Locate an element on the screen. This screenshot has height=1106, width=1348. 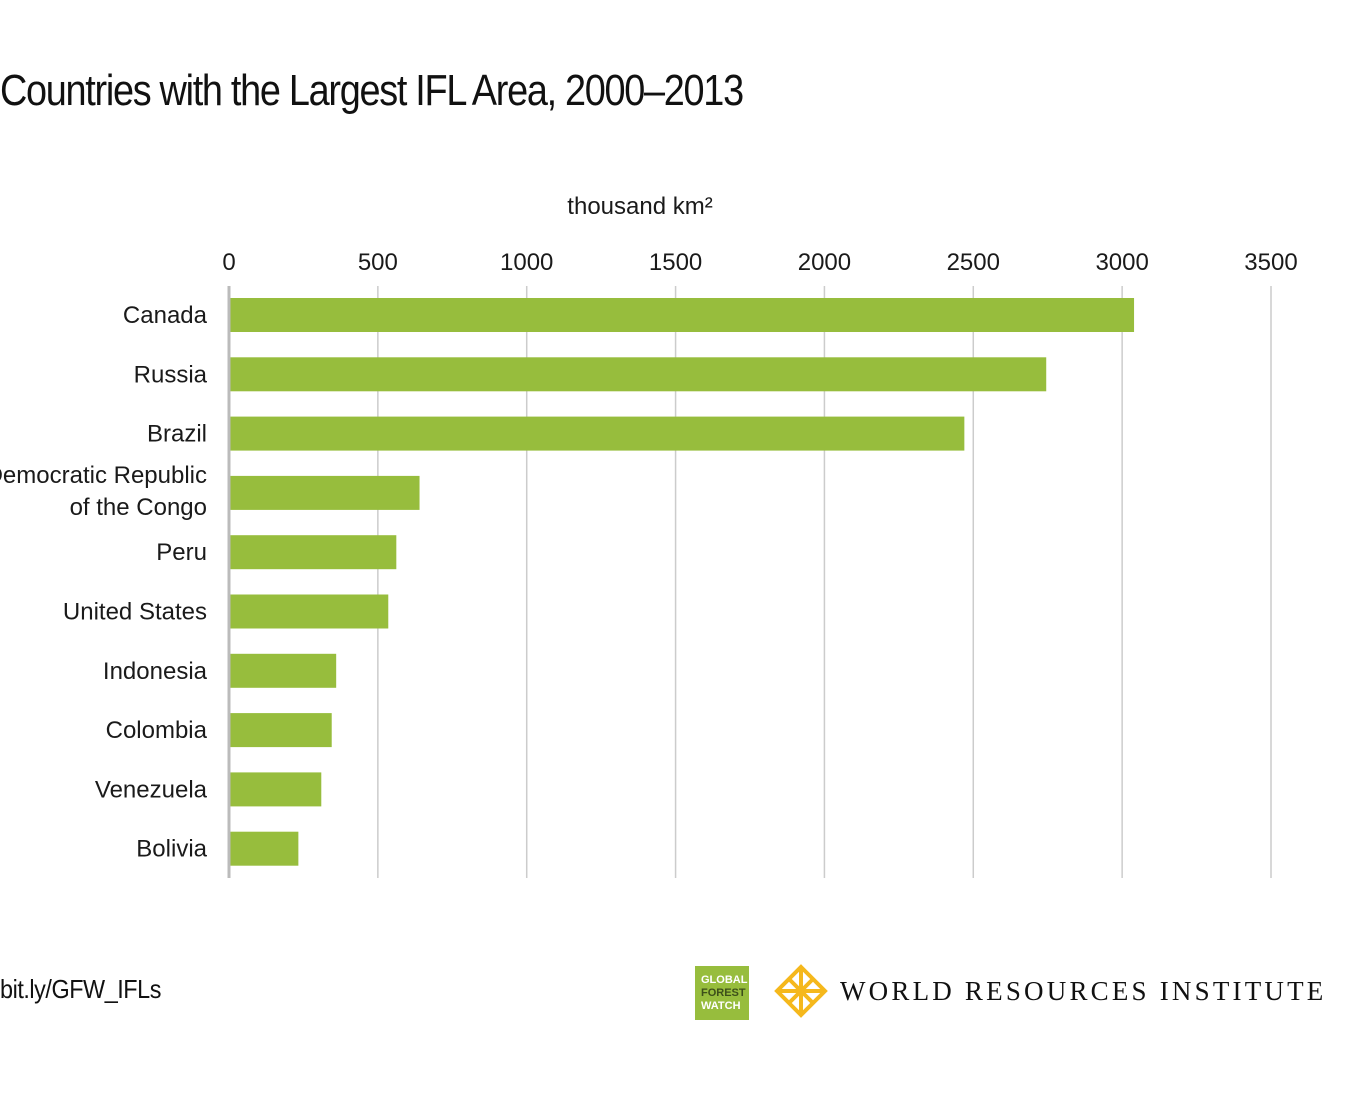
x-tick-label: 3000 is located at coordinates (1121, 262).